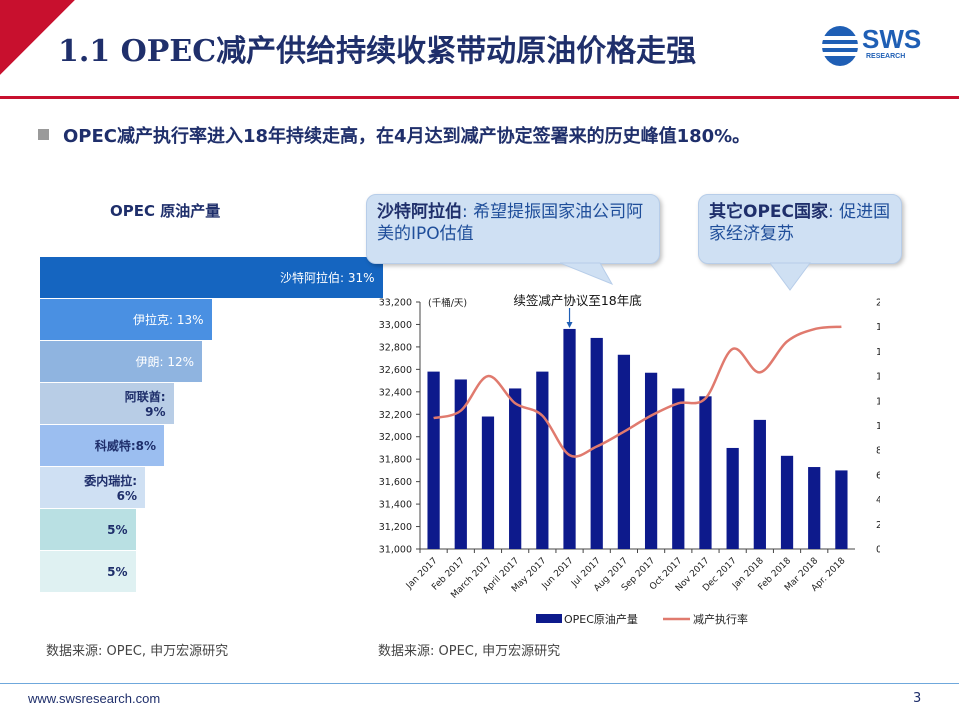 This screenshot has height=719, width=959. I want to click on y2-tick-label: 160%, so click(878, 352).